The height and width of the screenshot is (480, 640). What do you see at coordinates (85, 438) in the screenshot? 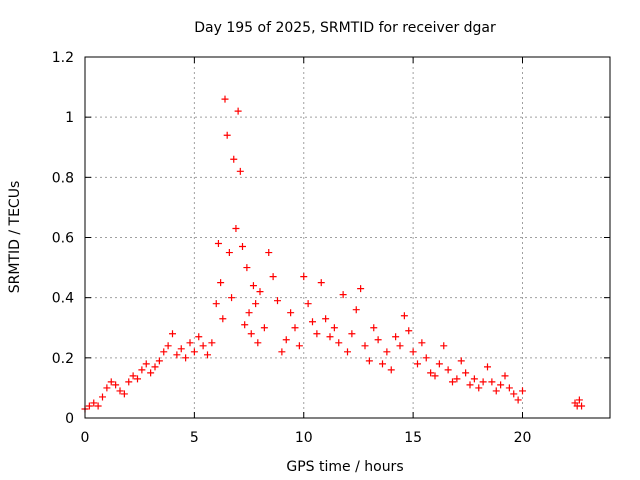
I see `x-tick-label: 0` at bounding box center [85, 438].